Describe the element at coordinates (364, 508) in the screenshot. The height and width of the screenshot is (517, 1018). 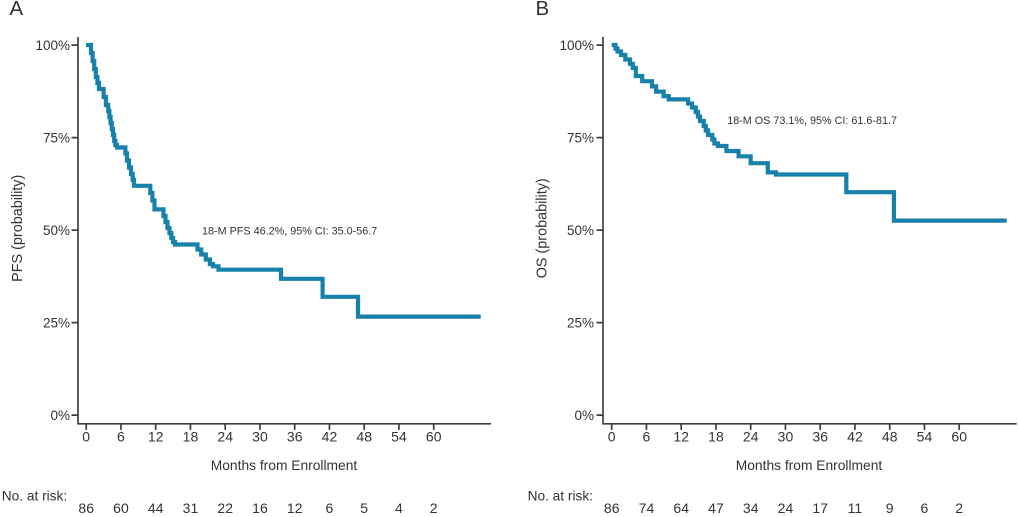
I see `svg-text: 5` at that location.